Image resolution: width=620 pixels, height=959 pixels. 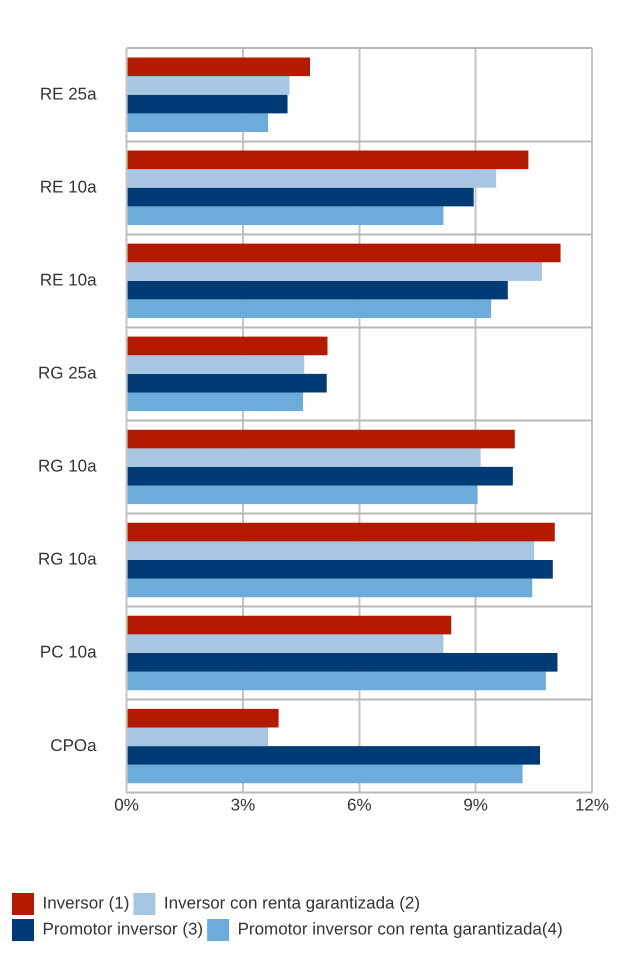 I want to click on x-tick-label: 6%, so click(x=359, y=804).